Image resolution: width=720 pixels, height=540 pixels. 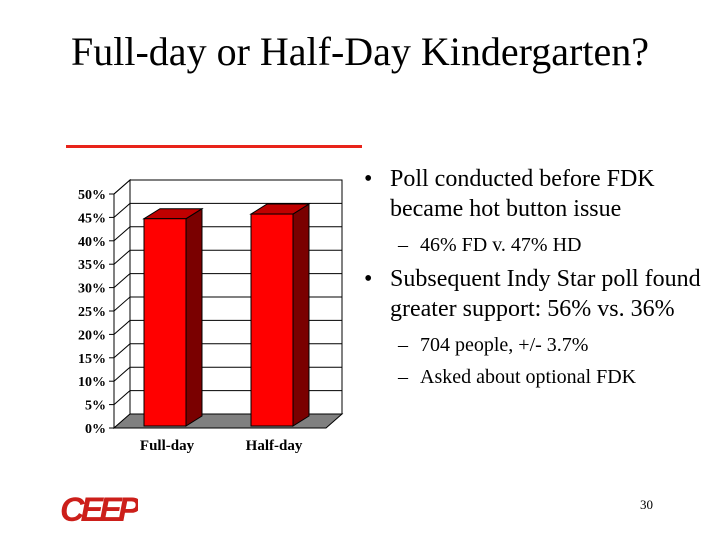 What do you see at coordinates (646, 504) in the screenshot?
I see `page-number: 30` at bounding box center [646, 504].